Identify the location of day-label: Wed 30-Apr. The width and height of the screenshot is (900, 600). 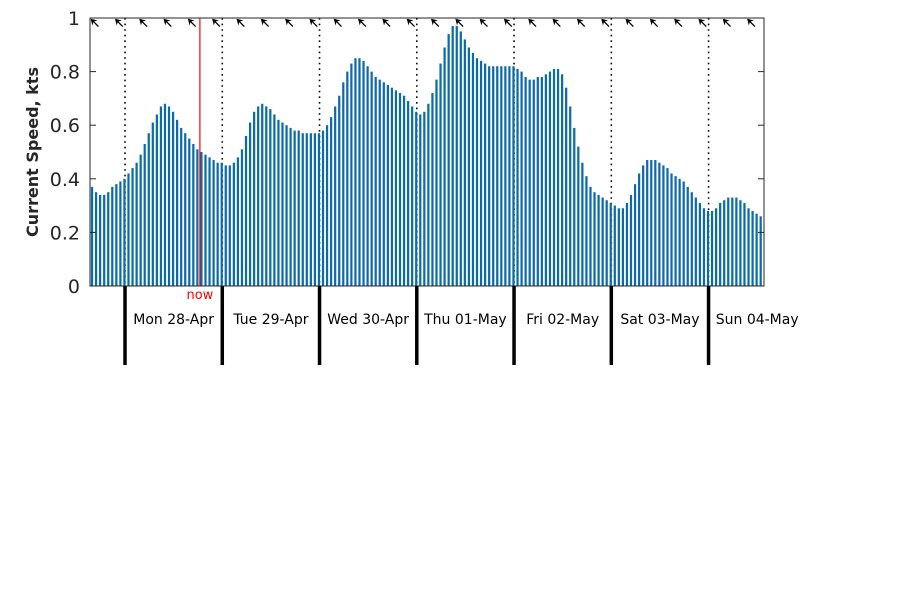
(368, 320).